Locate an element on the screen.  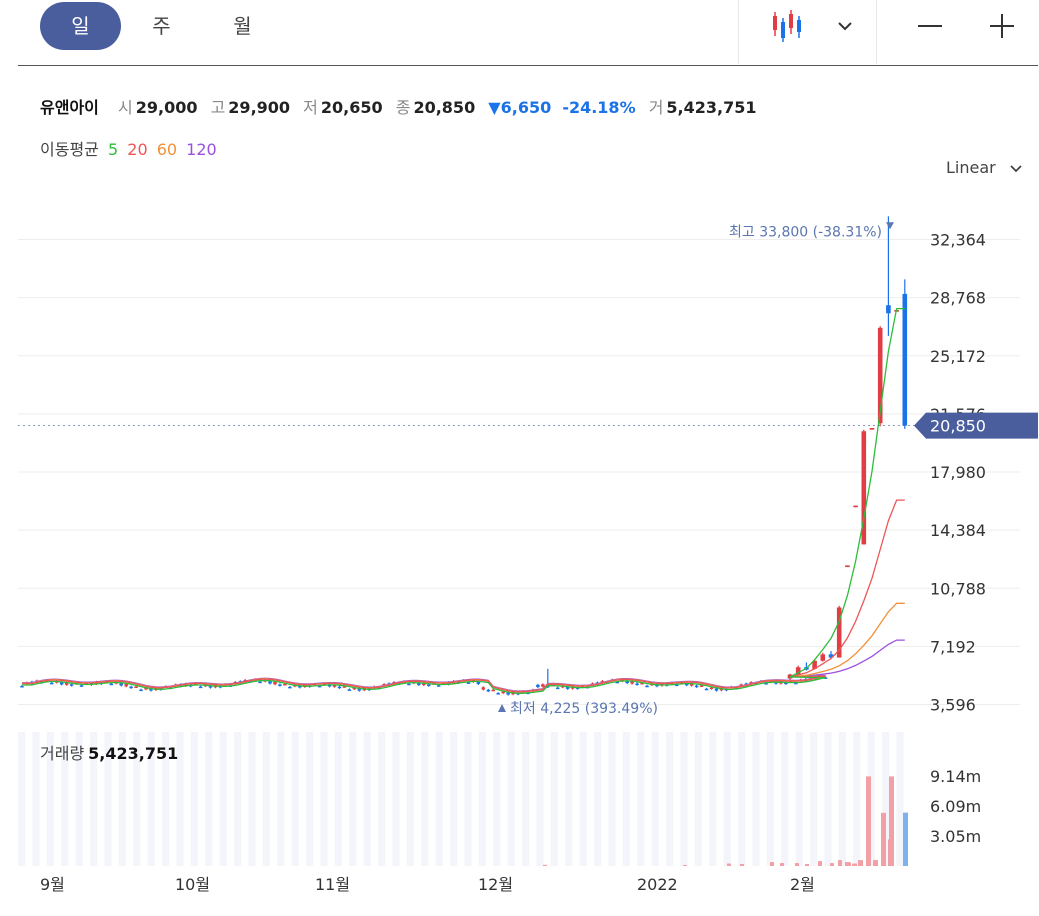
open-label: 시 is located at coordinates (125, 107).